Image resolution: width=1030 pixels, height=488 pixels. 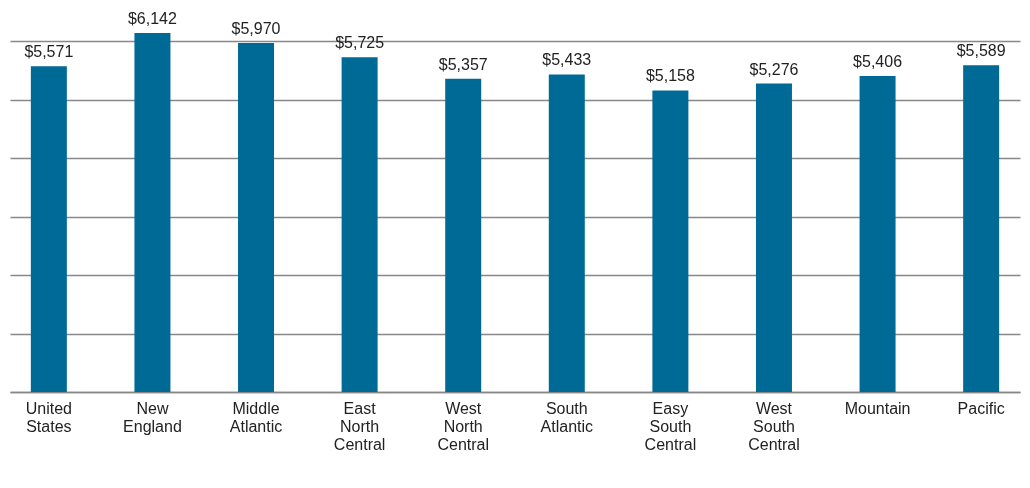 What do you see at coordinates (774, 69) in the screenshot?
I see `data-label: $5,276` at bounding box center [774, 69].